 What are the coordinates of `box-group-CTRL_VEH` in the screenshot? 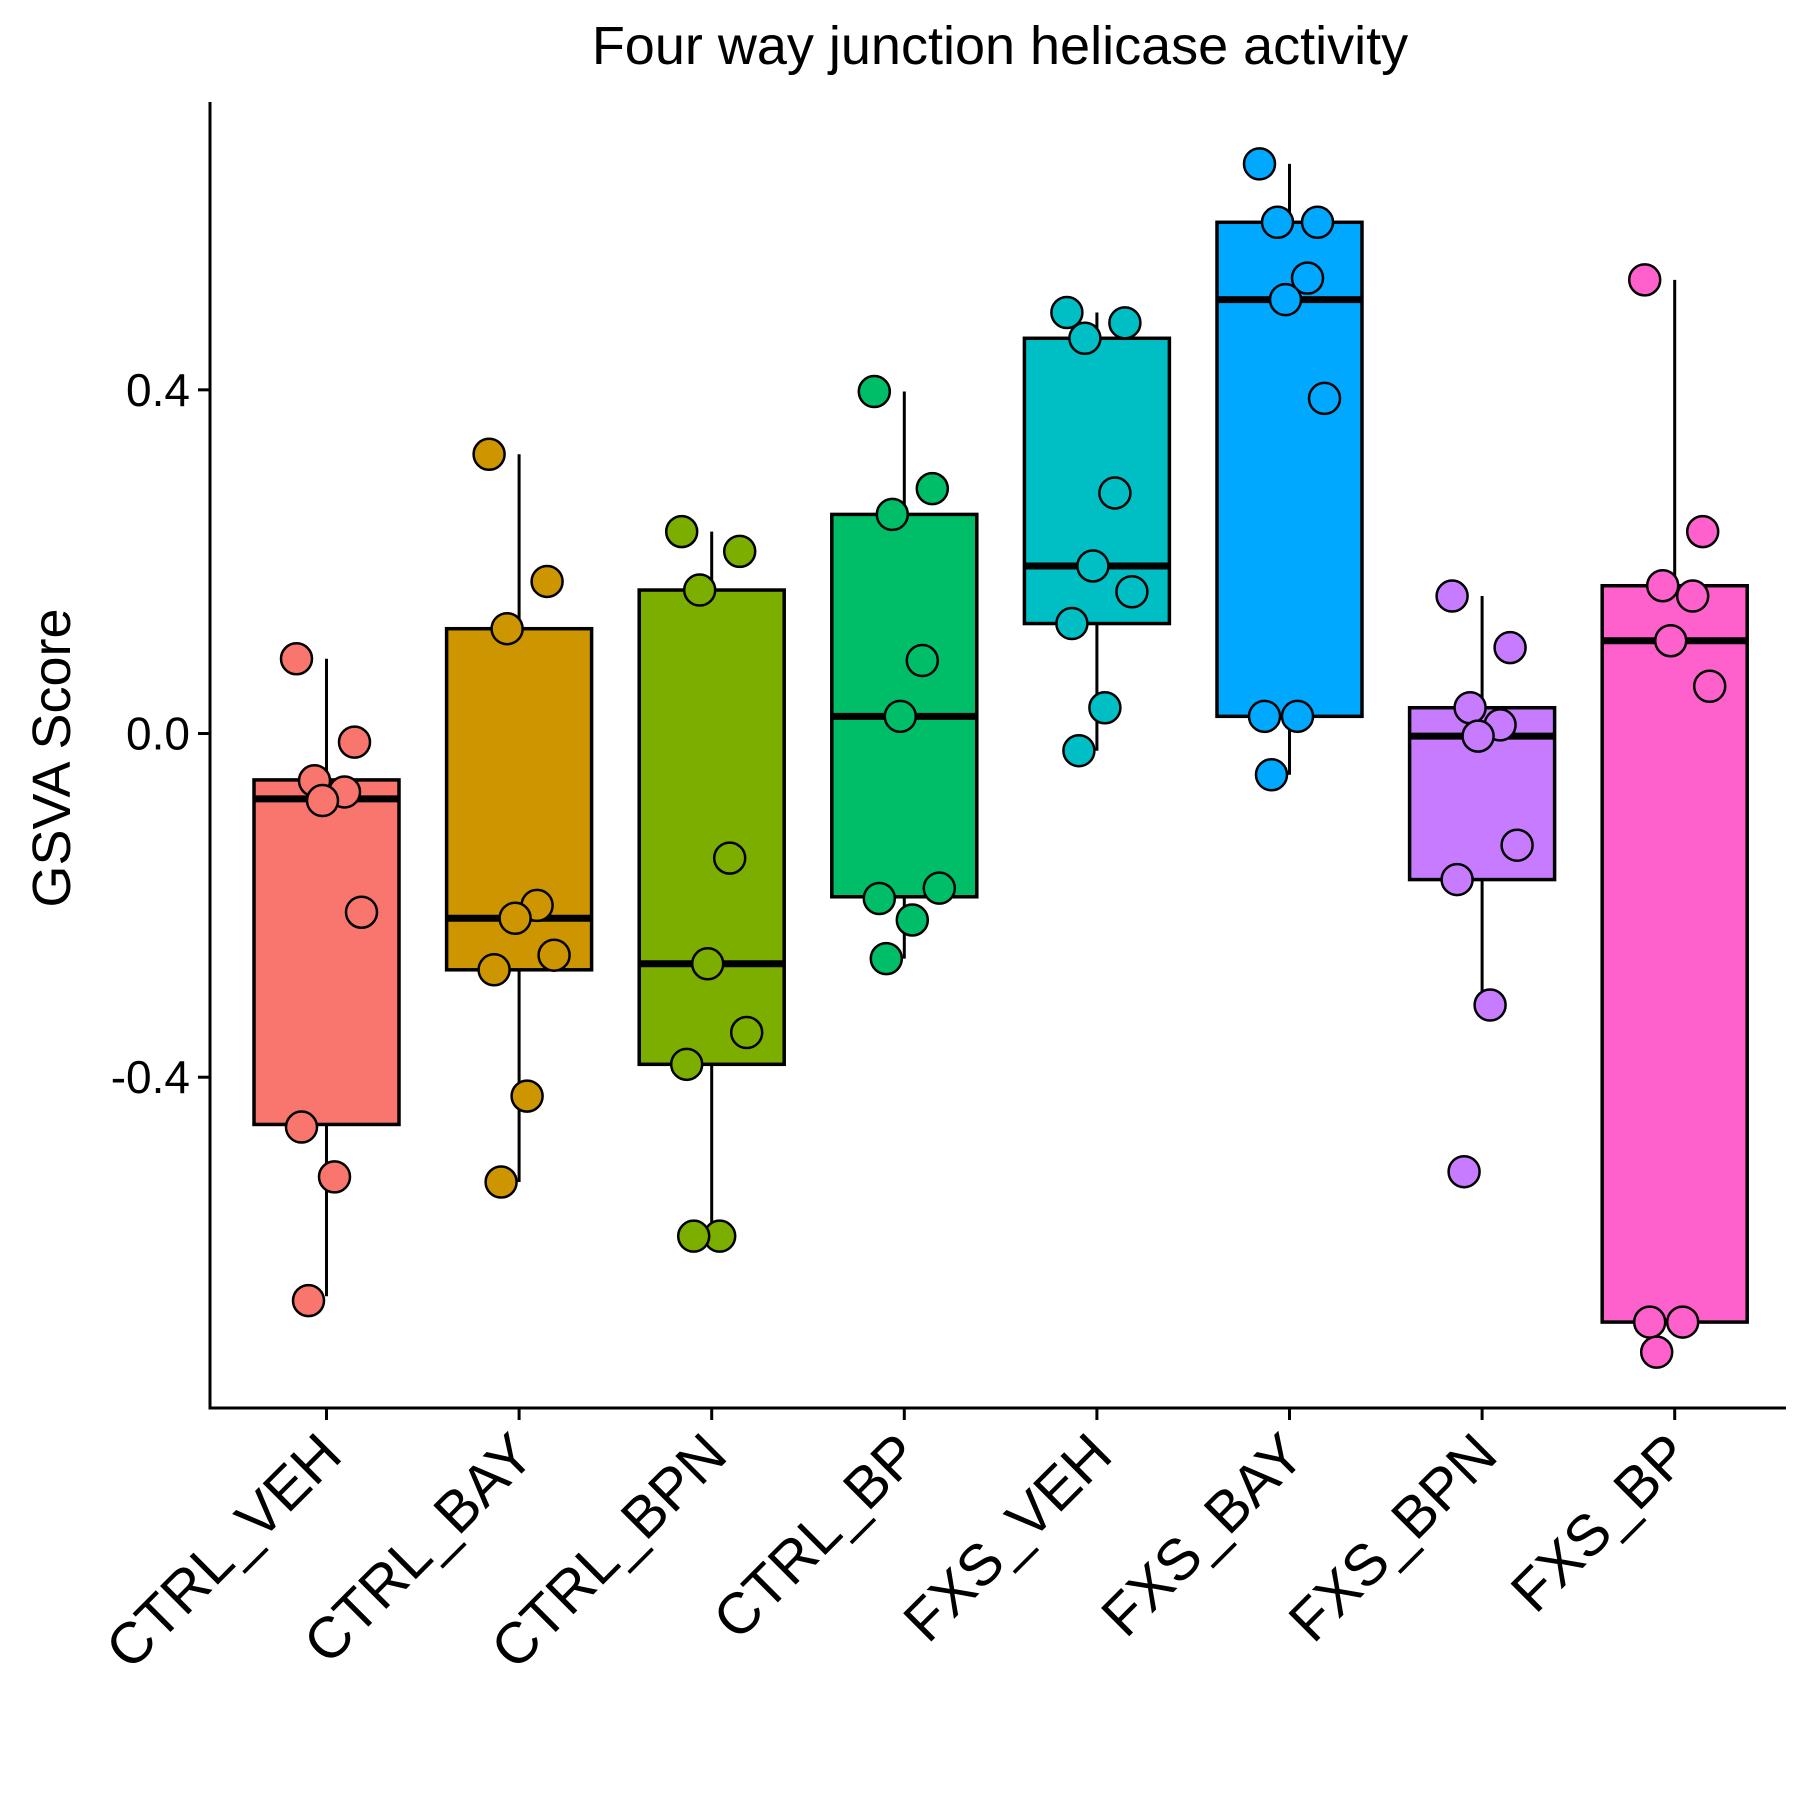 It's located at (326, 980).